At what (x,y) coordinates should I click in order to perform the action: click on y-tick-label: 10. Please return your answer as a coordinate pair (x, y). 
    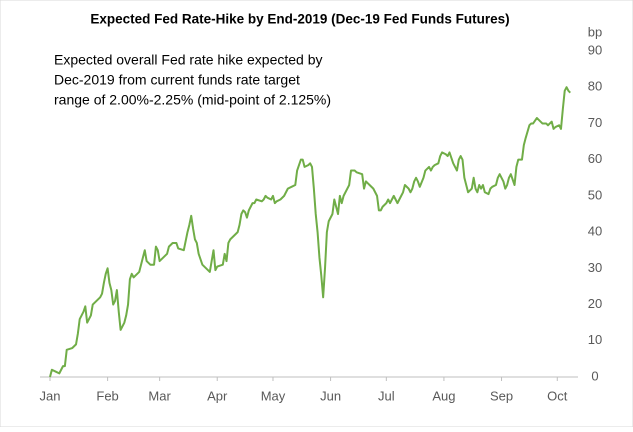
    Looking at the image, I should click on (595, 339).